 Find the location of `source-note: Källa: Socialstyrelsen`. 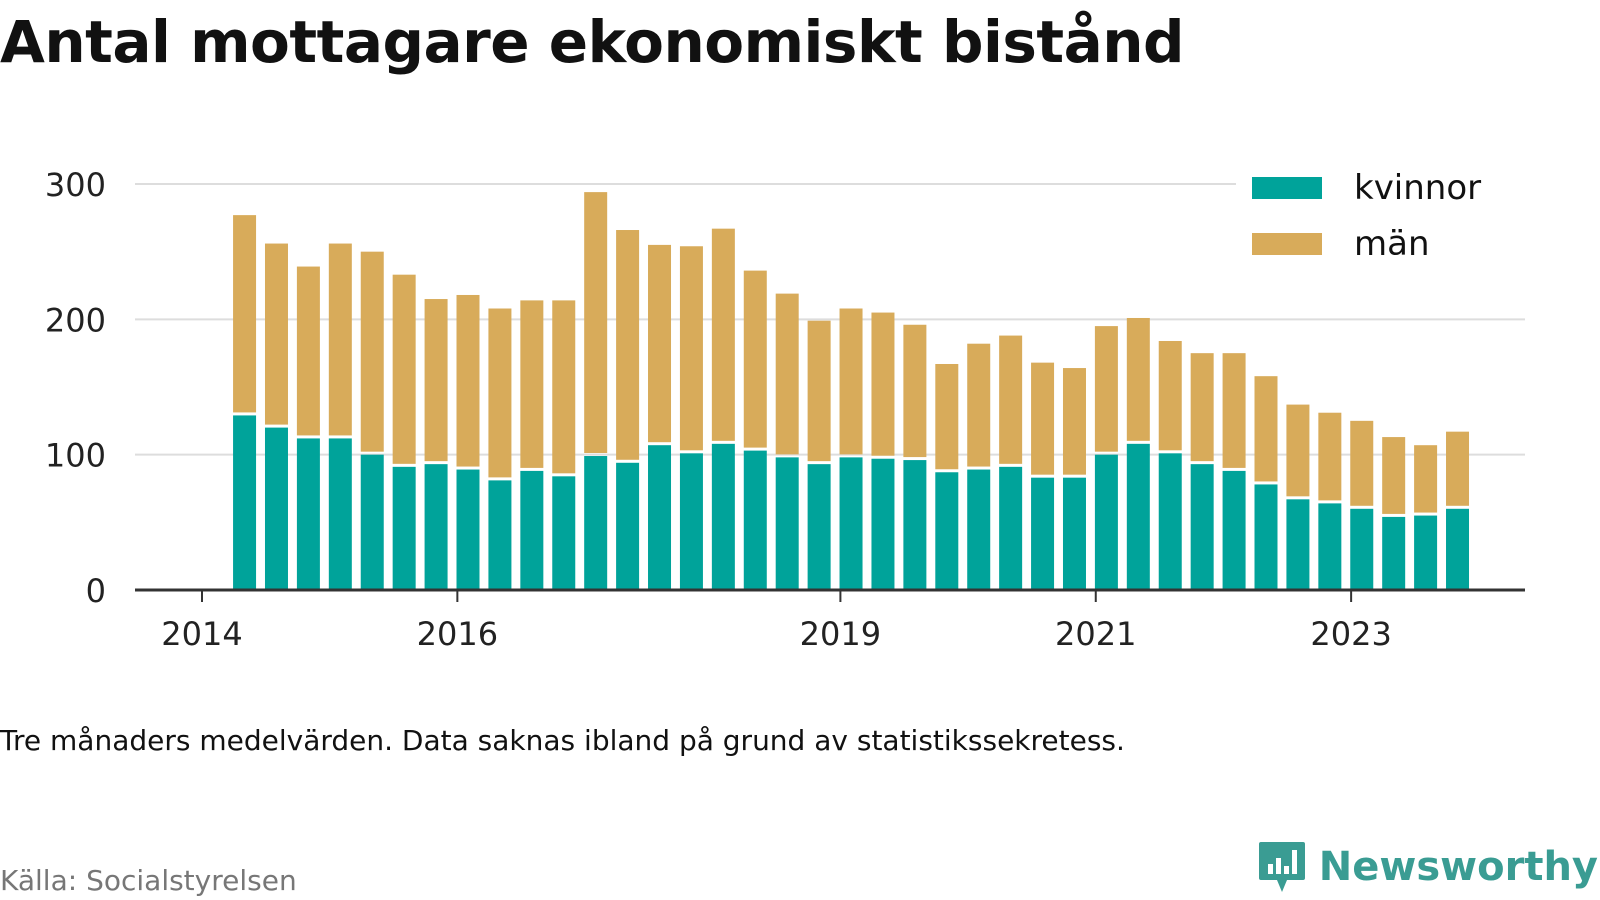

source-note: Källa: Socialstyrelsen is located at coordinates (148, 880).